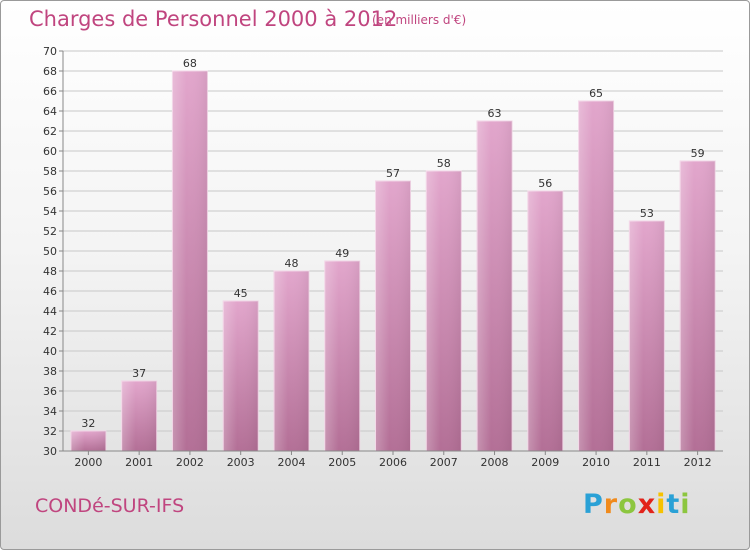  What do you see at coordinates (495, 113) in the screenshot?
I see `data-label: 63` at bounding box center [495, 113].